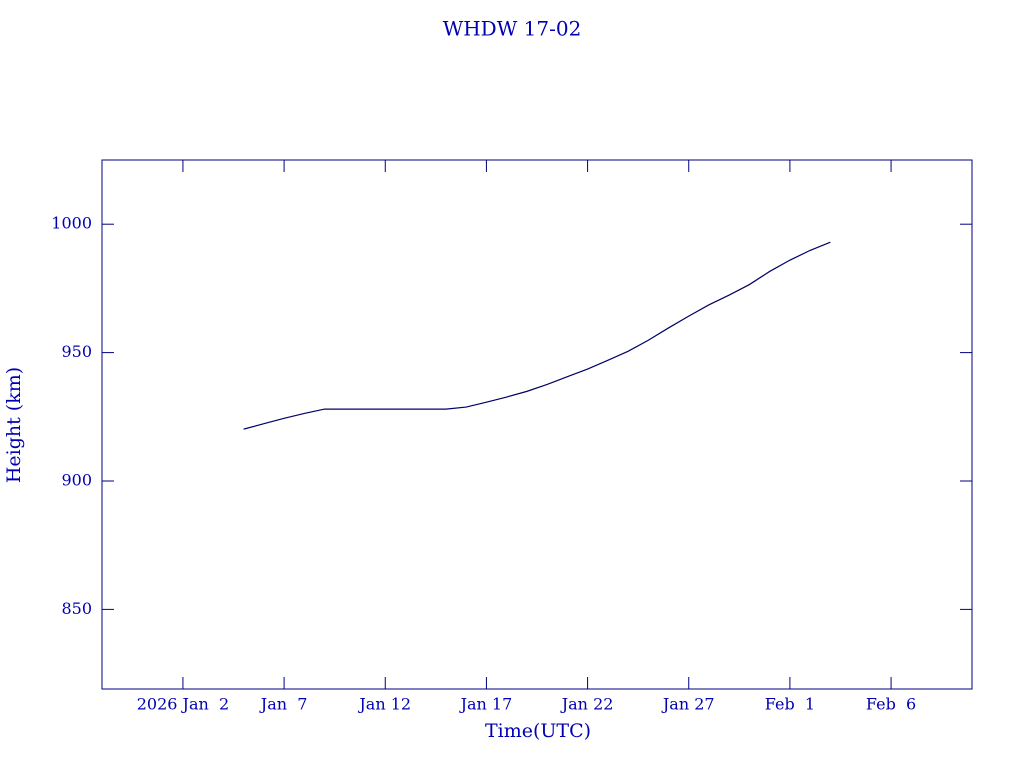 The height and width of the screenshot is (768, 1024). What do you see at coordinates (76, 351) in the screenshot?
I see `y-tick-label: 950` at bounding box center [76, 351].